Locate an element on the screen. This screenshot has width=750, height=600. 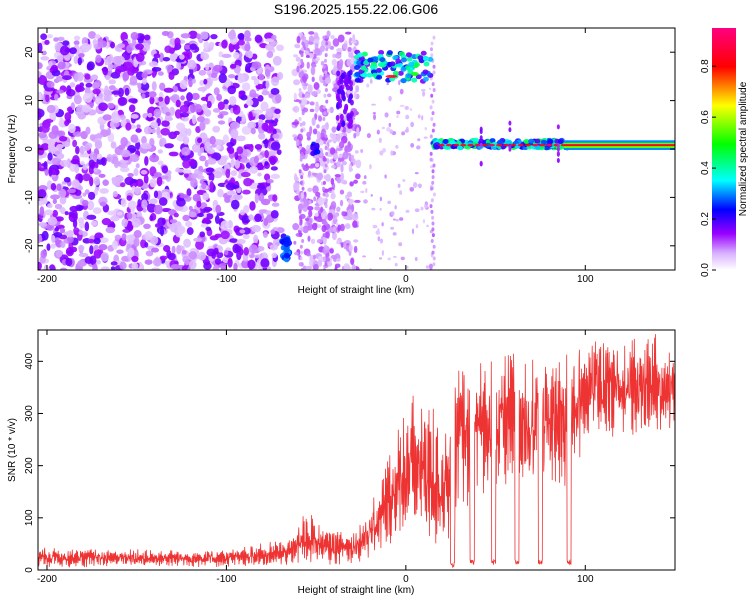
colorbar-tick-label: 0.4 is located at coordinates (705, 168).